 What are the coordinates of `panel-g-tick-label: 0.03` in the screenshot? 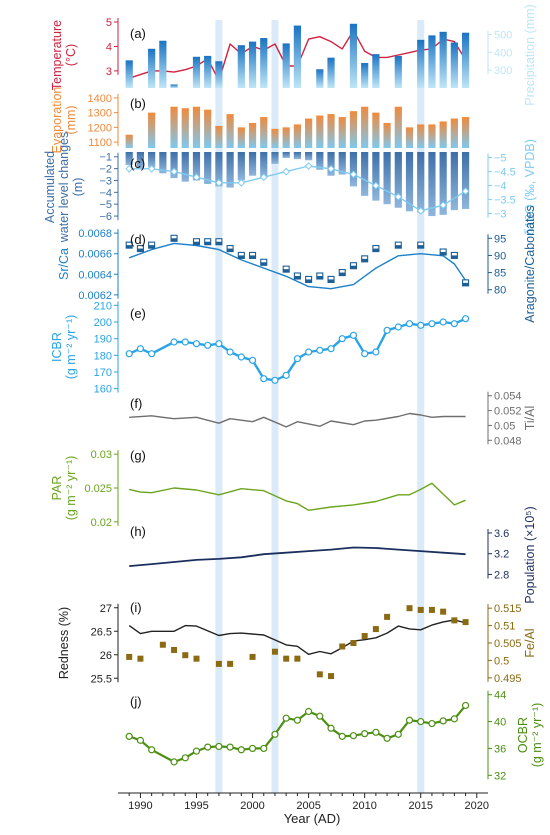 It's located at (101, 455).